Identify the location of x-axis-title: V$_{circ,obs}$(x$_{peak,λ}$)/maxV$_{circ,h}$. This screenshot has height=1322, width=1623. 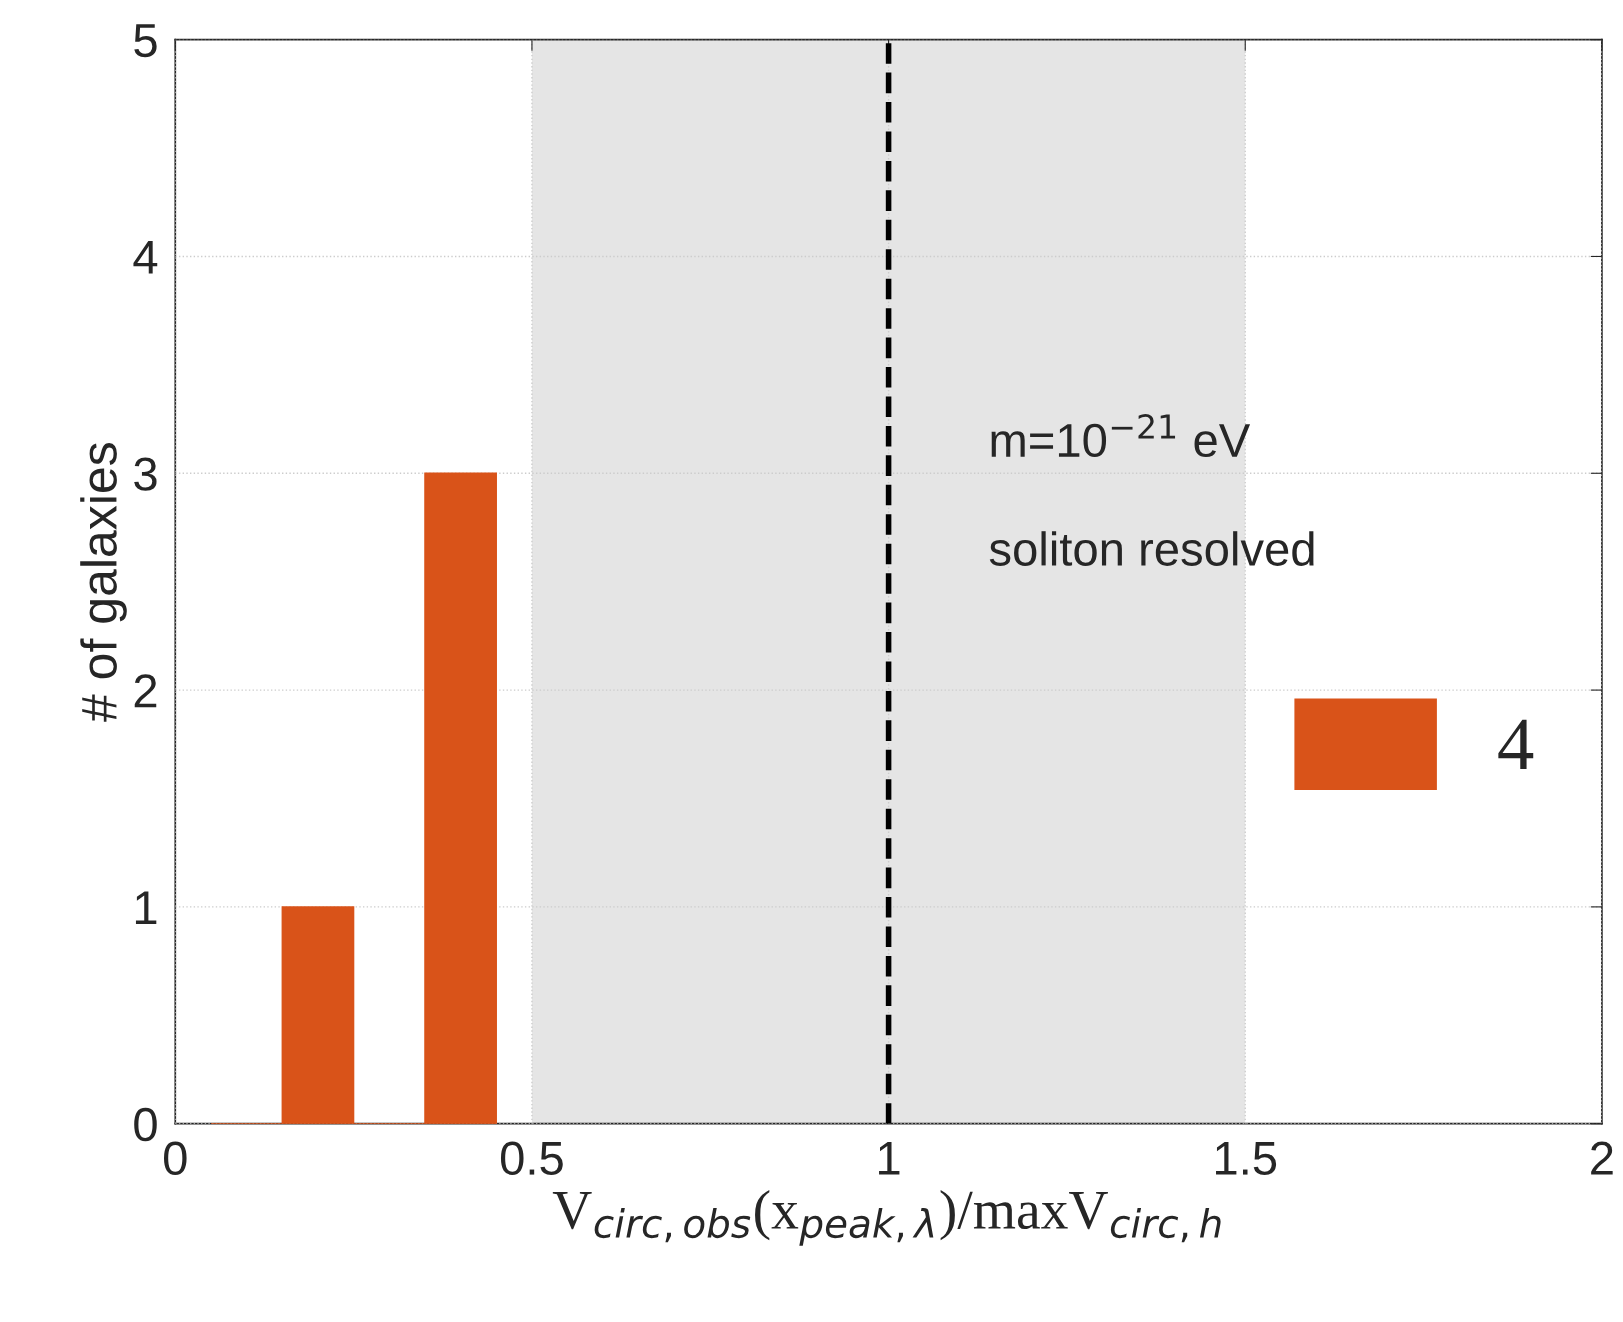
(886, 1217).